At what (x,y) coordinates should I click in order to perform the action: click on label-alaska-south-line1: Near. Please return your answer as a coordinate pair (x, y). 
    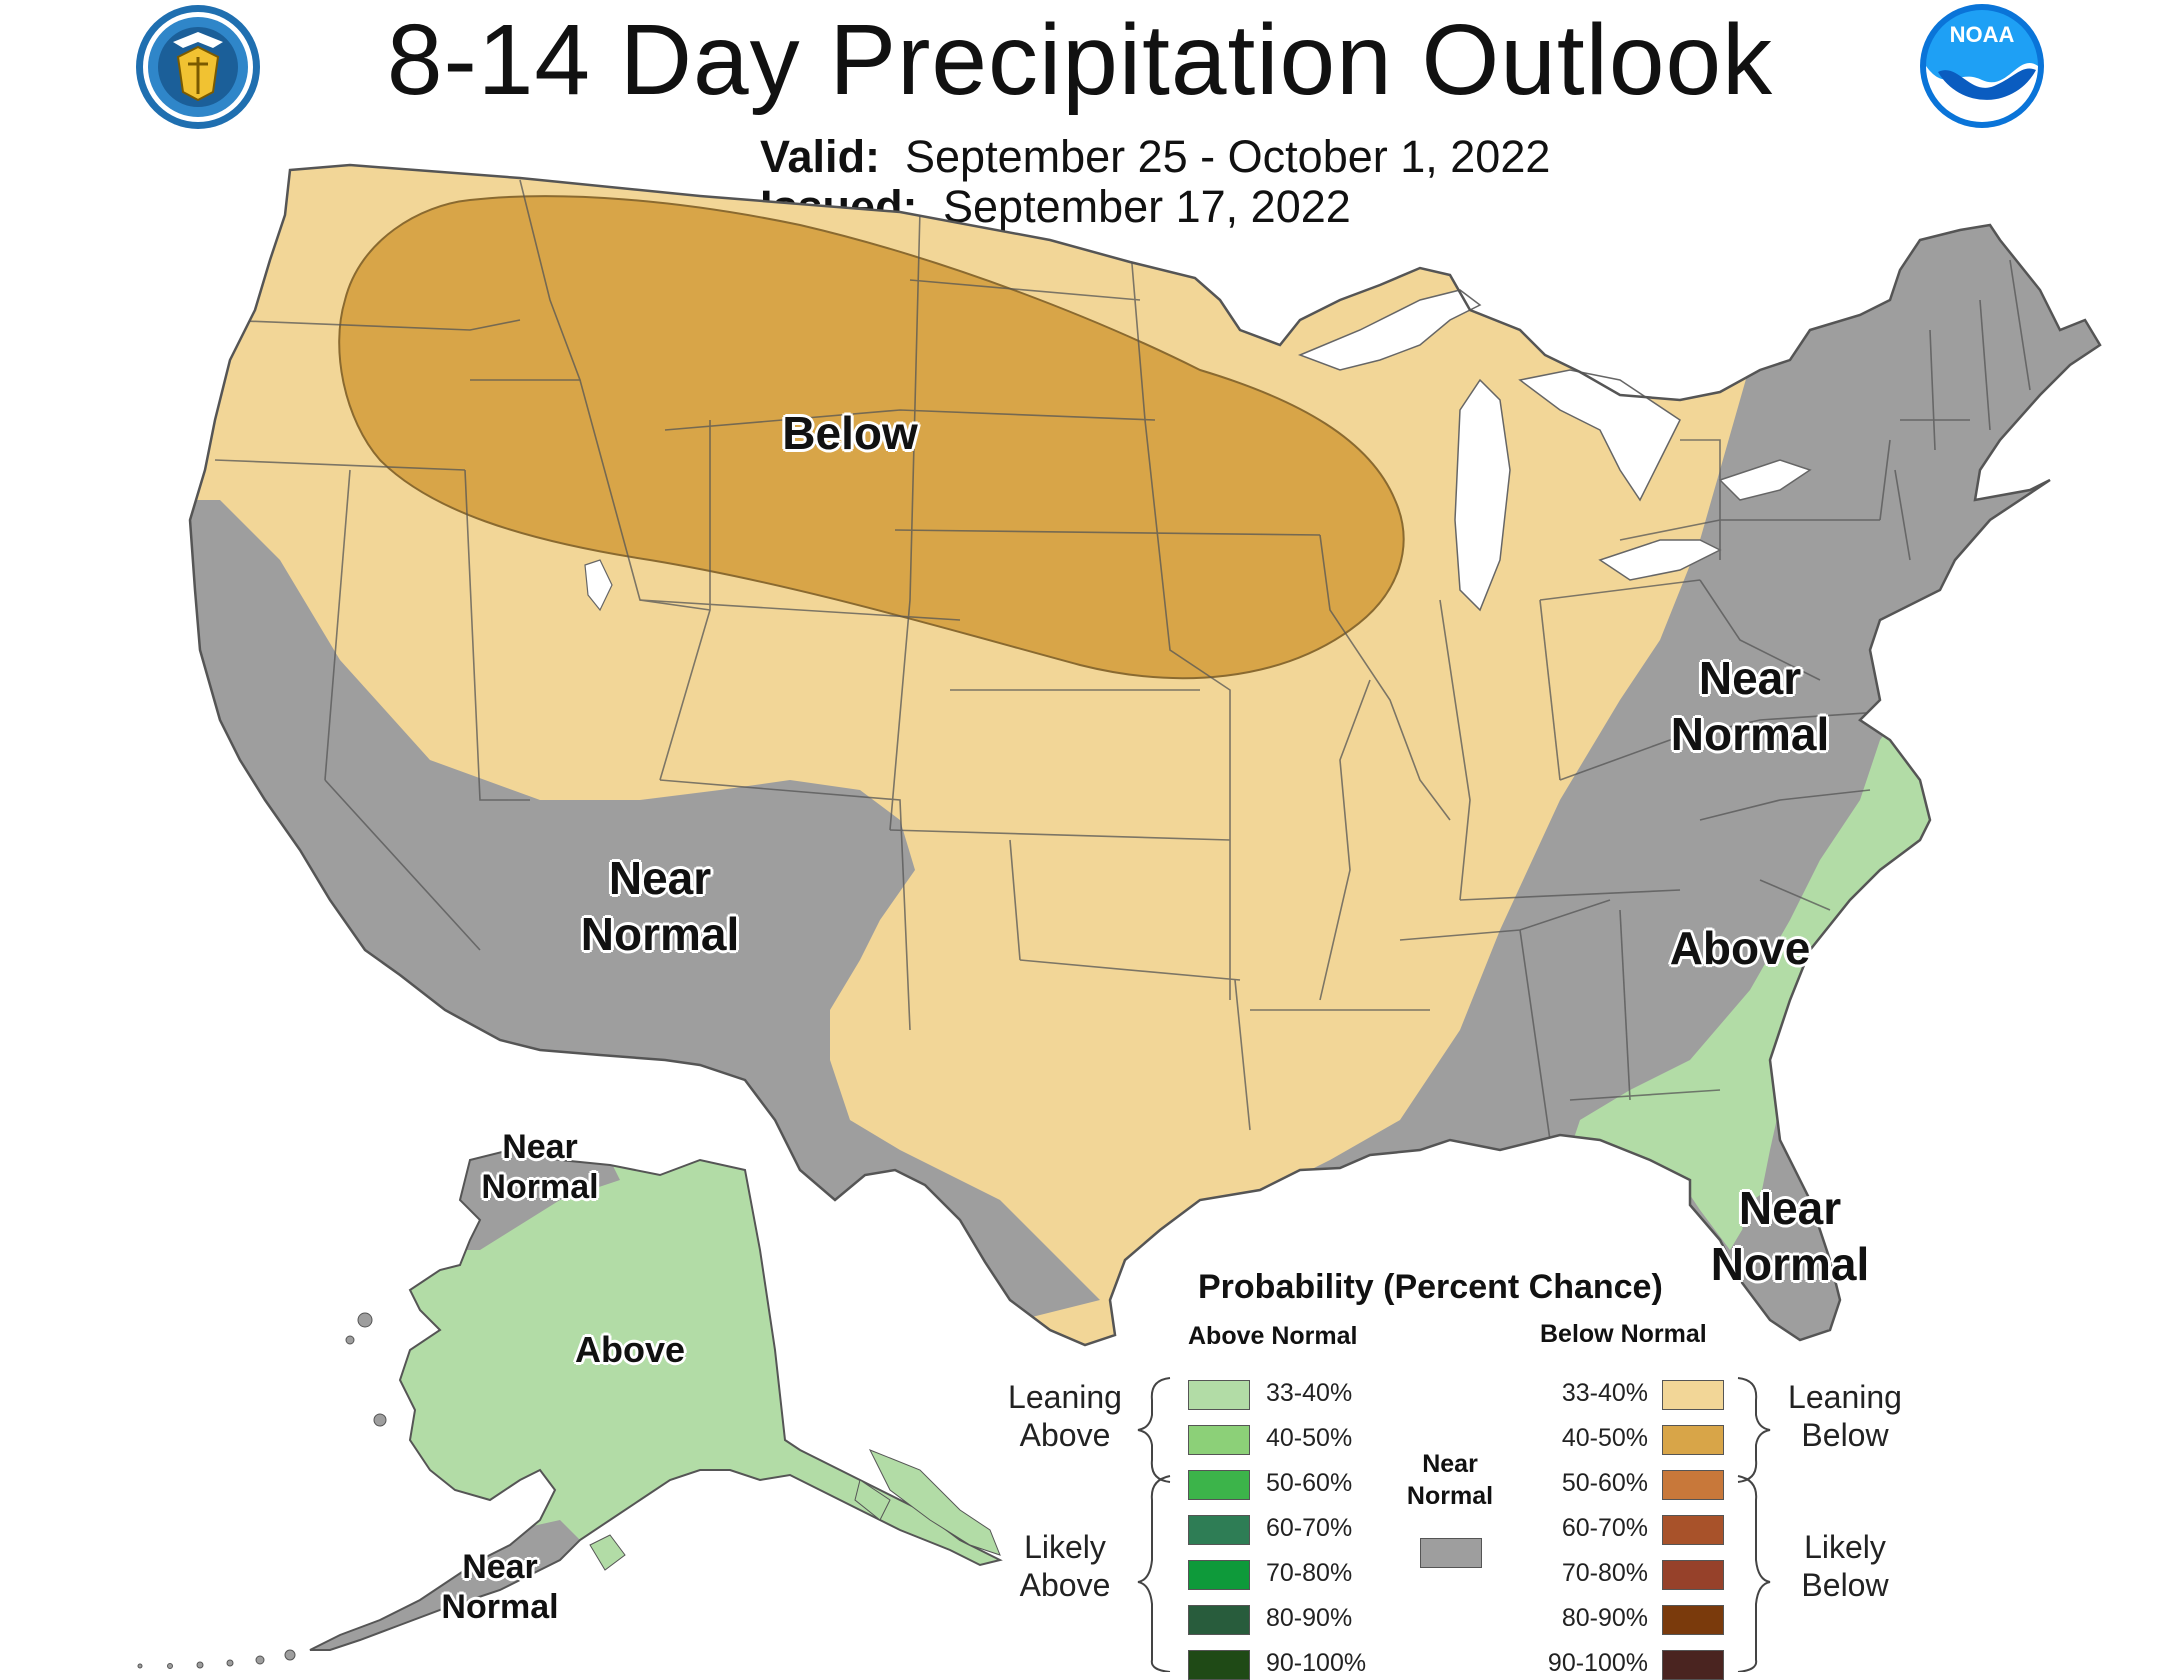
    Looking at the image, I should click on (500, 1567).